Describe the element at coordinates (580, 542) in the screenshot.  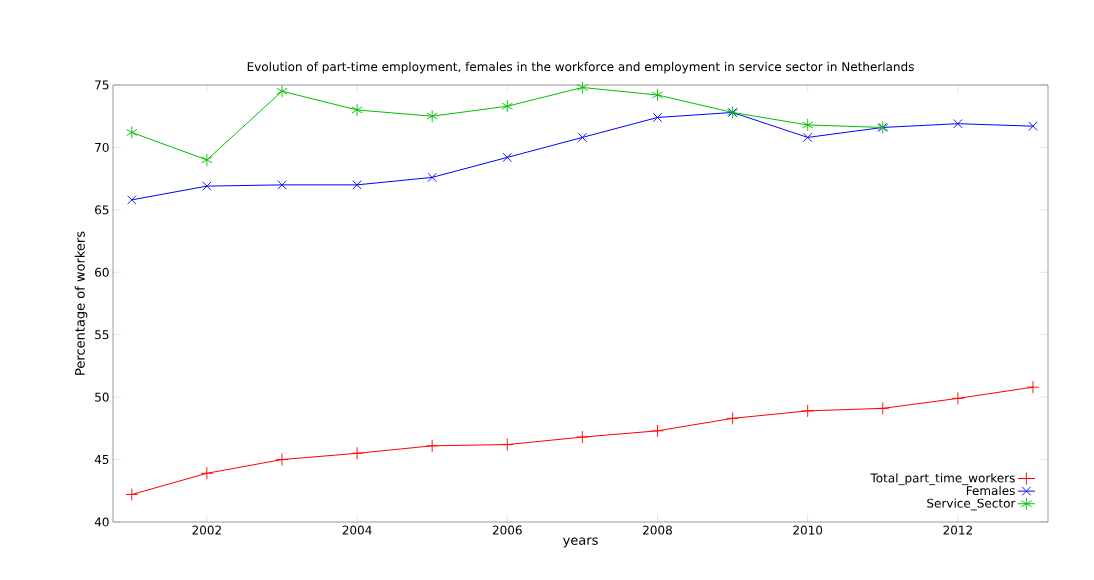
I see `x-axis-title: years` at that location.